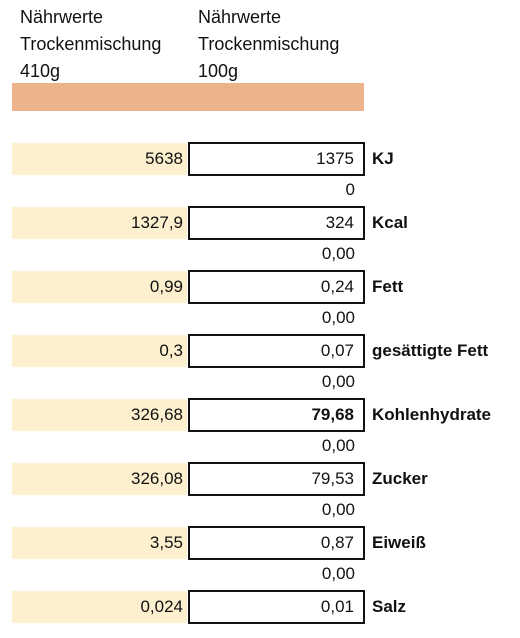 Image resolution: width=520 pixels, height=638 pixels. I want to click on value-100g-cell: 0,87, so click(276, 543).